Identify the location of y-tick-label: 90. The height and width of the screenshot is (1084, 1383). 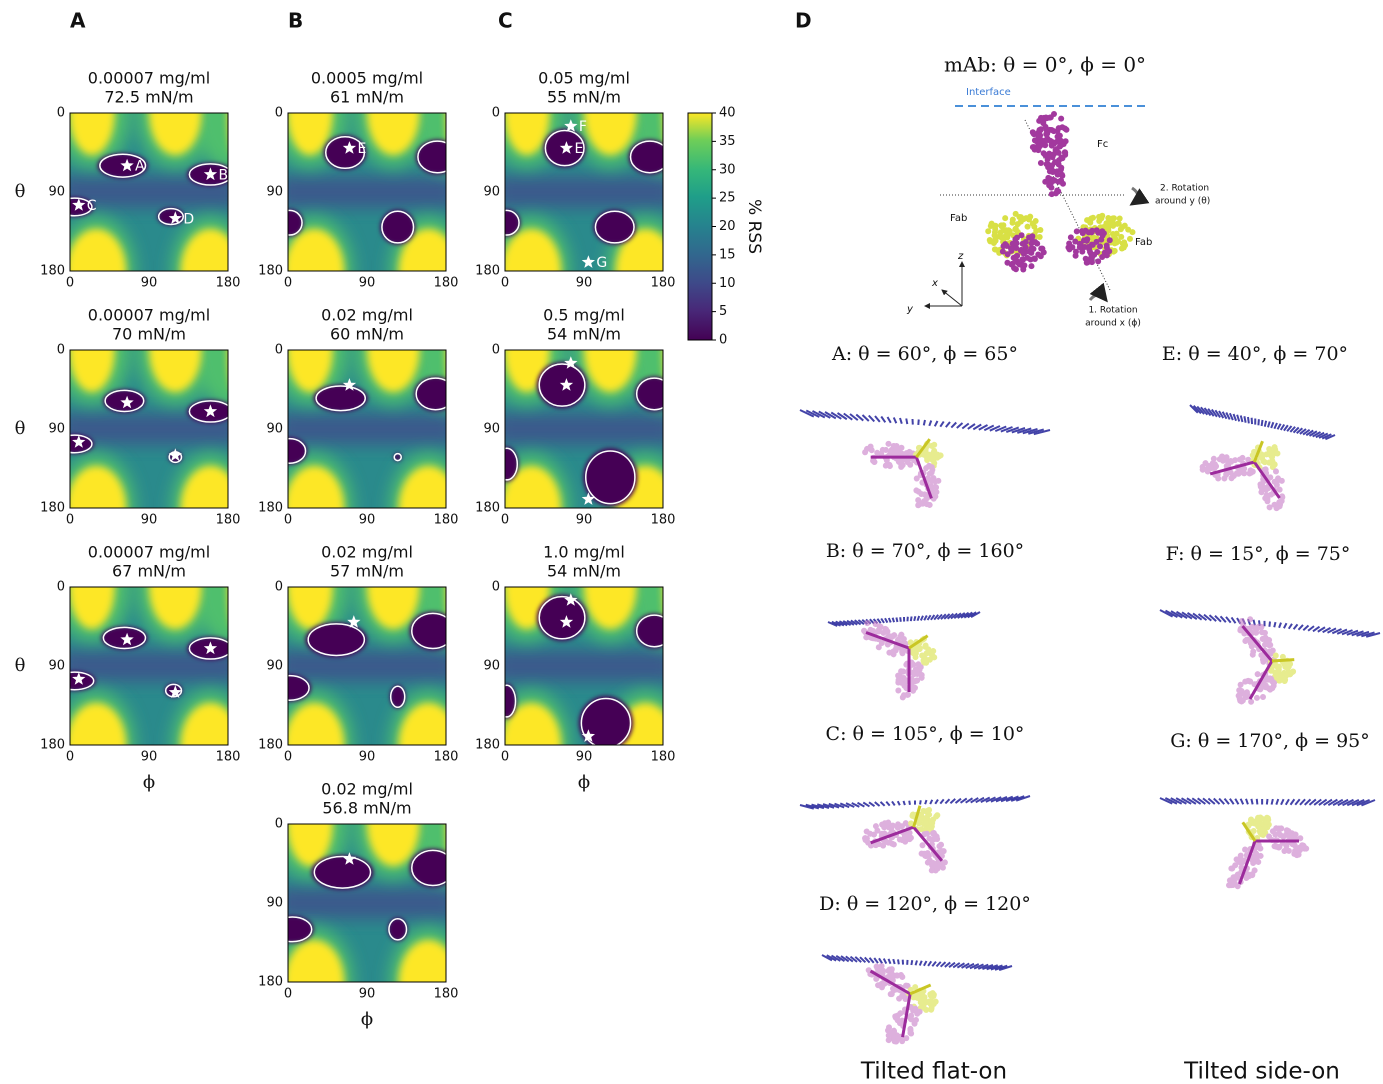
(491, 666).